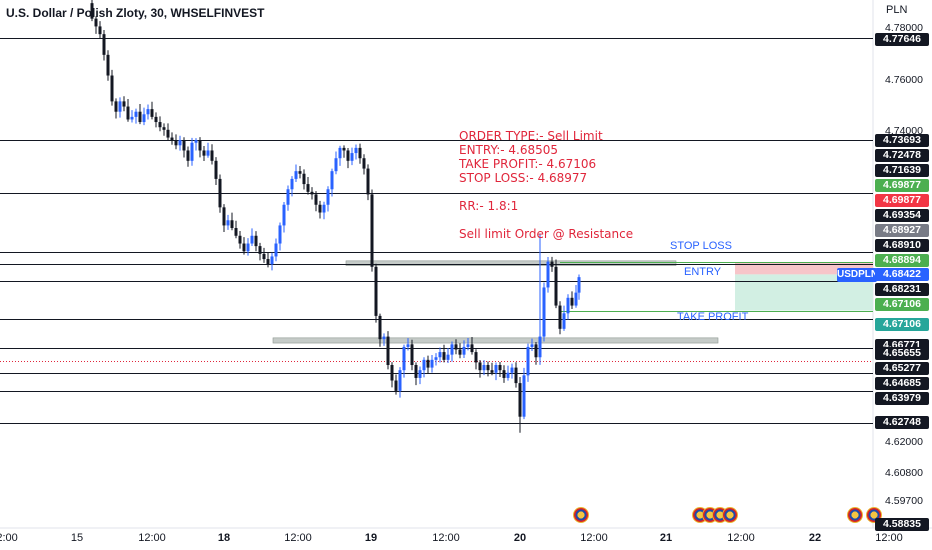 The image size is (932, 550). What do you see at coordinates (902, 304) in the screenshot?
I see `price-tag: 4.67106` at bounding box center [902, 304].